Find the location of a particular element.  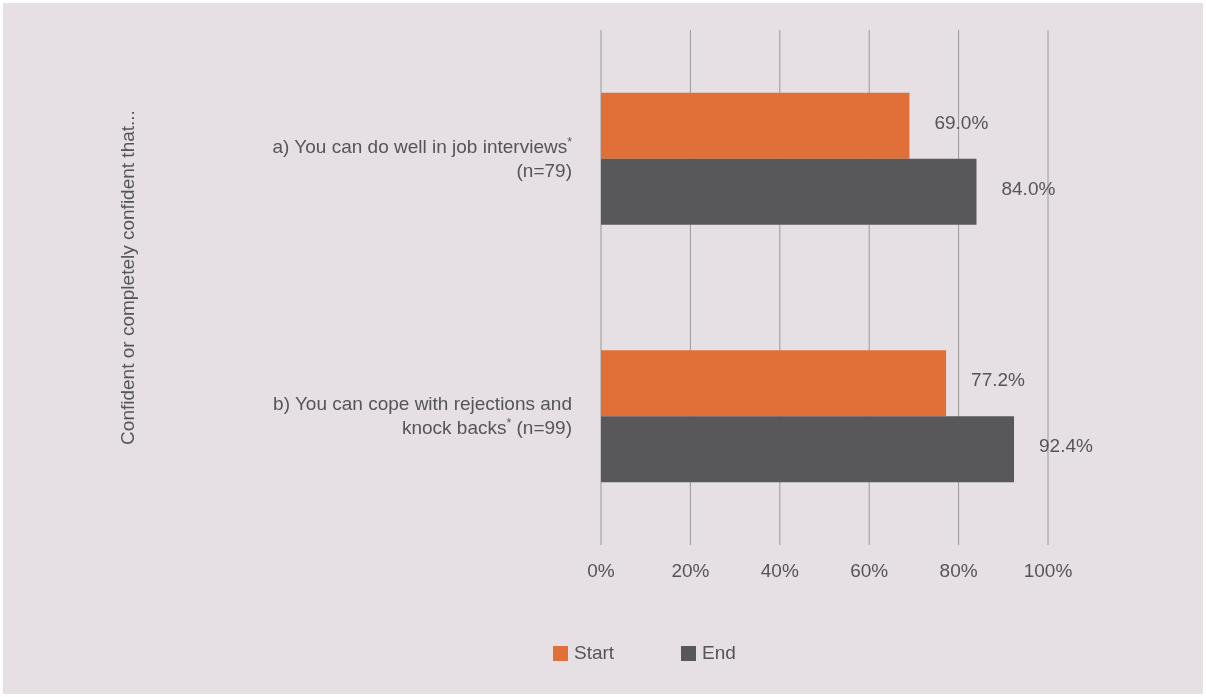

data-label: 69.0% is located at coordinates (961, 122).